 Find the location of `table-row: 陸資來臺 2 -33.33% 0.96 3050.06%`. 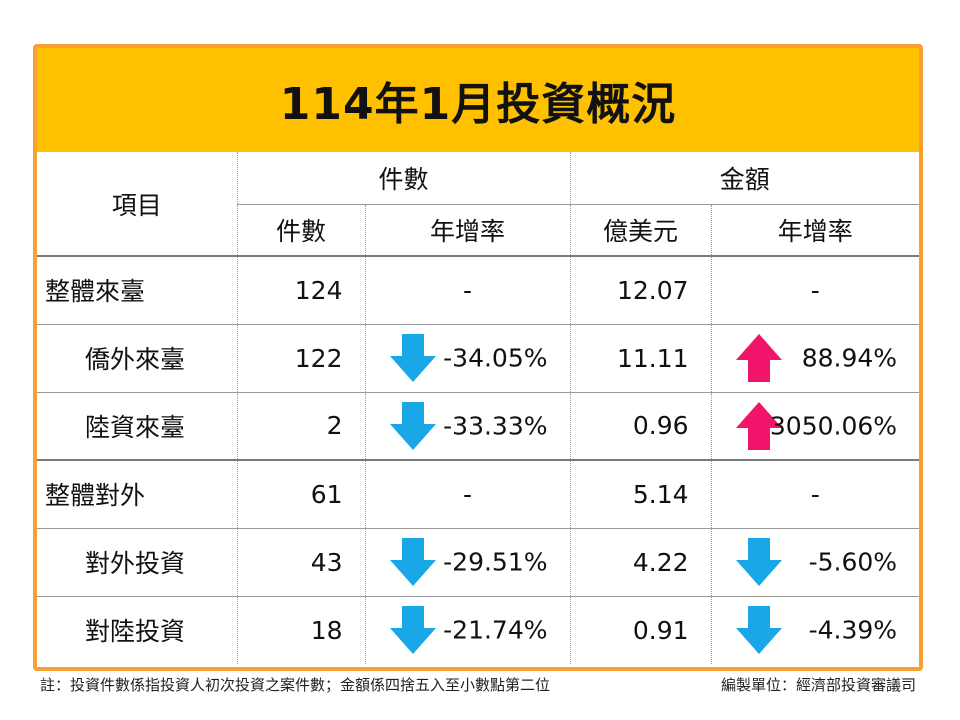

table-row: 陸資來臺 2 -33.33% 0.96 3050.06% is located at coordinates (478, 426).